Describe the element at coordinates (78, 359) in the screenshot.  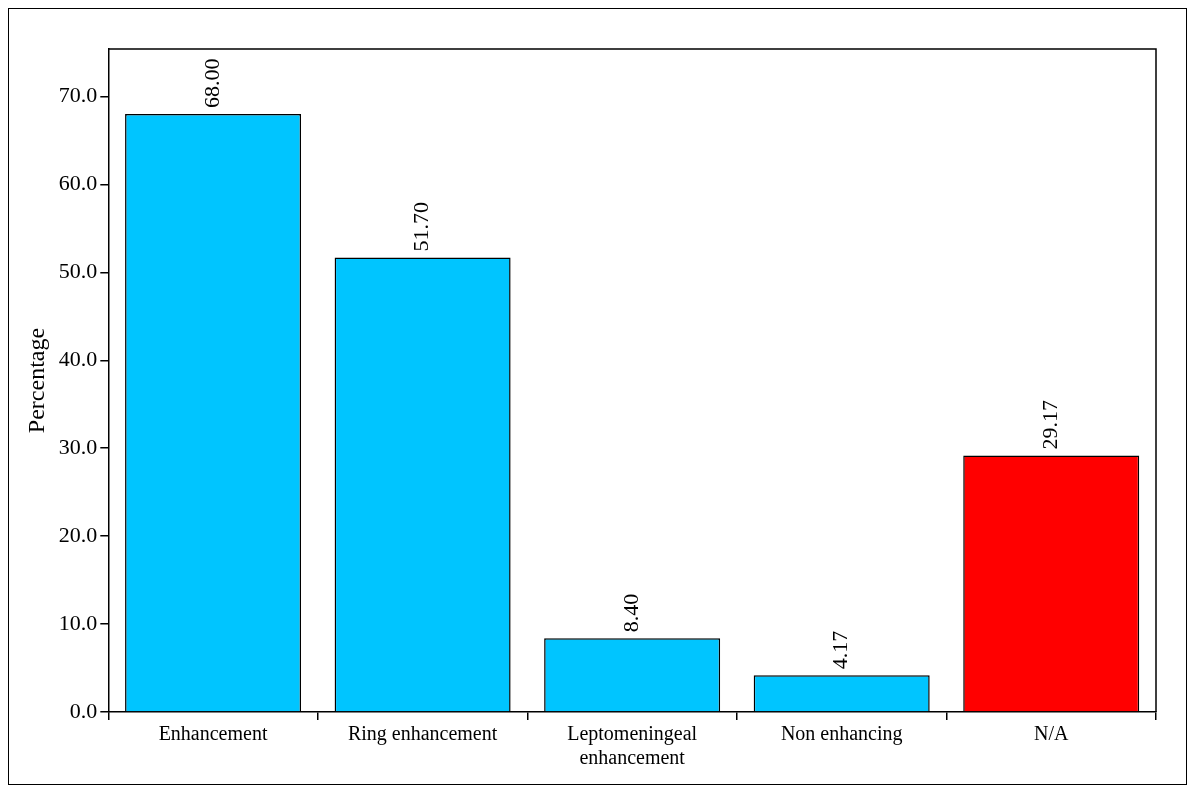
I see `y-tick-label: 40.0` at that location.